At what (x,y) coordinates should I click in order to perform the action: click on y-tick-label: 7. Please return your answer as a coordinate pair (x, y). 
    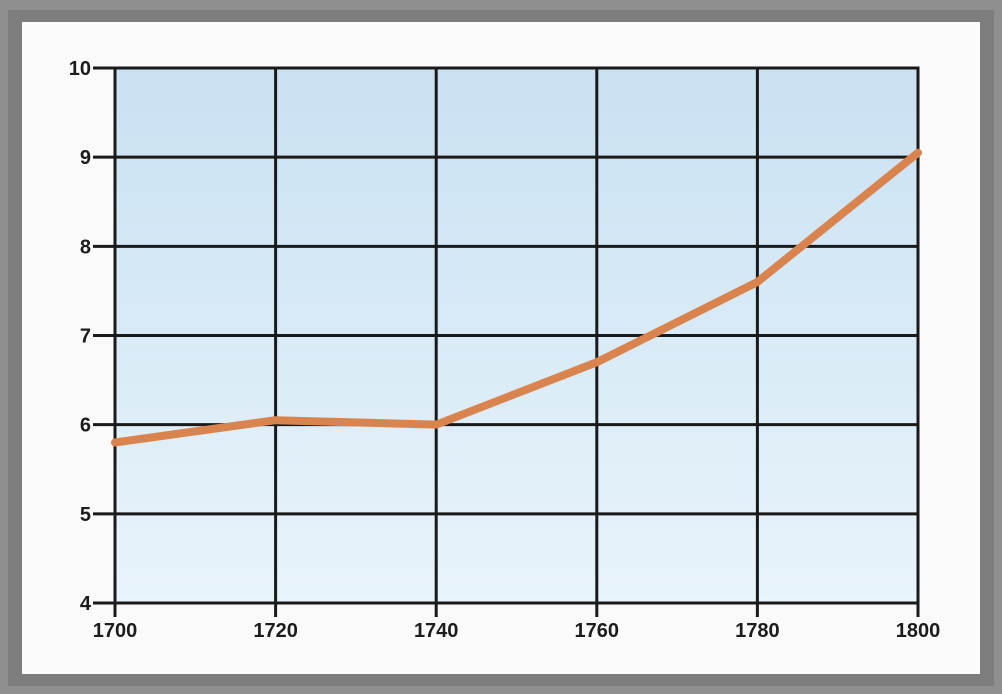
    Looking at the image, I should click on (85, 337).